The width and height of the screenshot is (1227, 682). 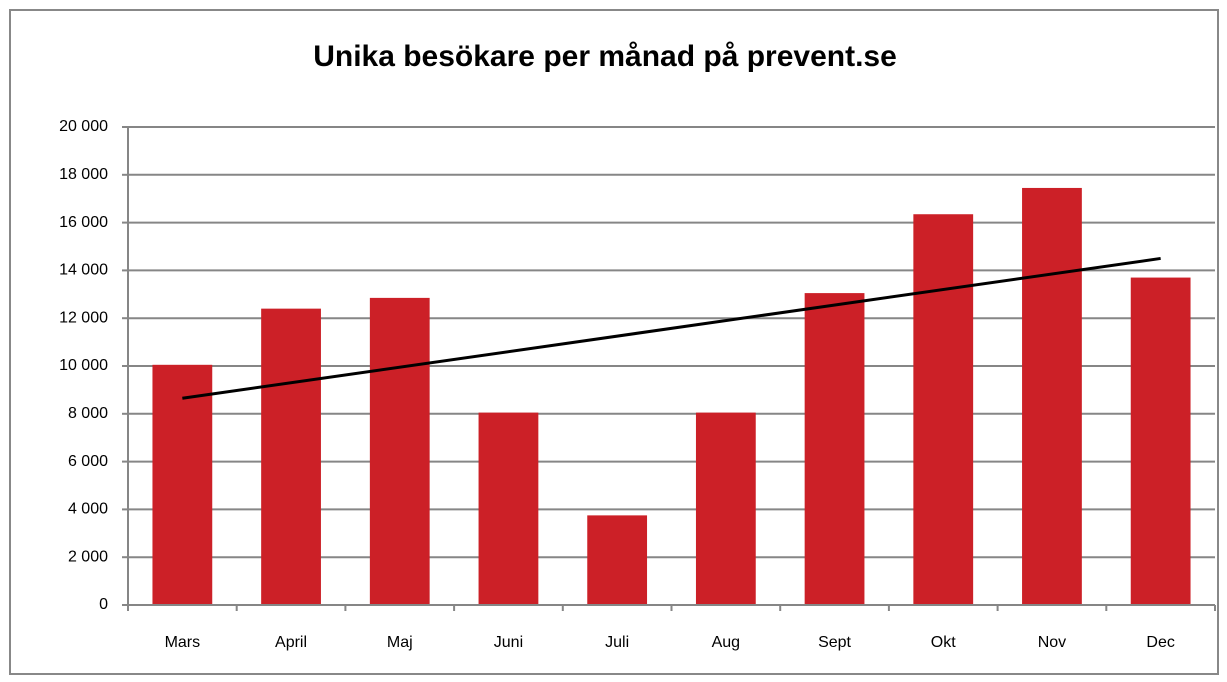 I want to click on y-tick-label: 20 000, so click(x=83, y=126).